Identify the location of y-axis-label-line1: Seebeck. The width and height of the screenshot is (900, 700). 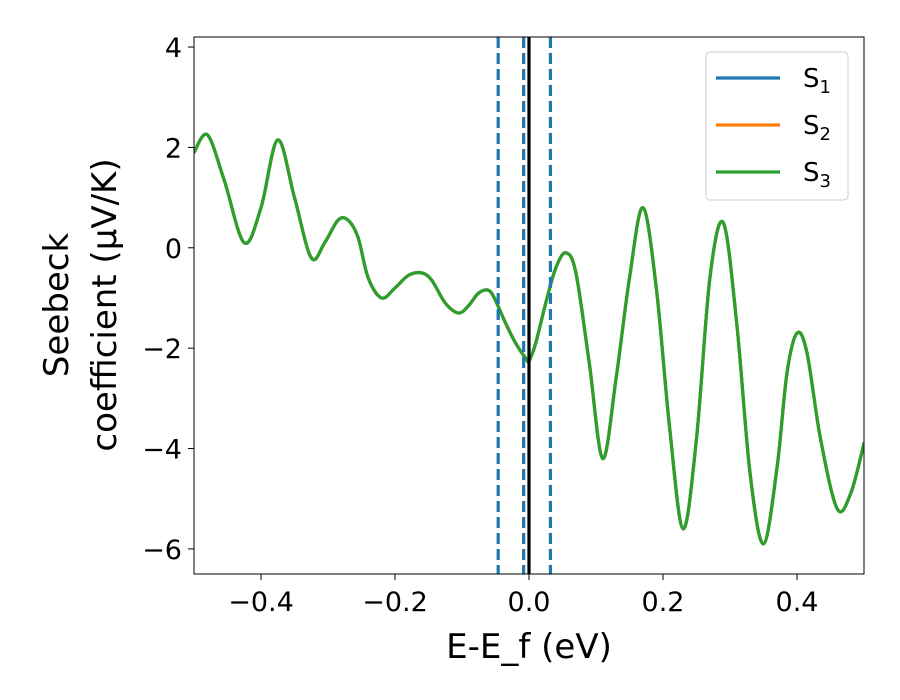
(57, 305).